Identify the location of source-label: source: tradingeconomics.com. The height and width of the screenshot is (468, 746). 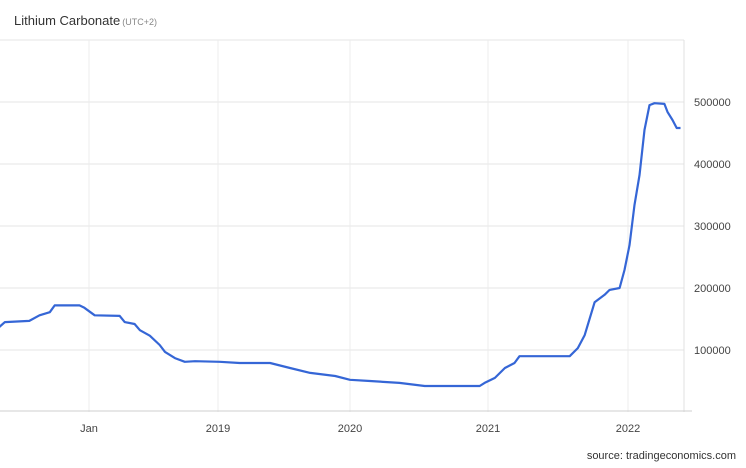
(661, 456).